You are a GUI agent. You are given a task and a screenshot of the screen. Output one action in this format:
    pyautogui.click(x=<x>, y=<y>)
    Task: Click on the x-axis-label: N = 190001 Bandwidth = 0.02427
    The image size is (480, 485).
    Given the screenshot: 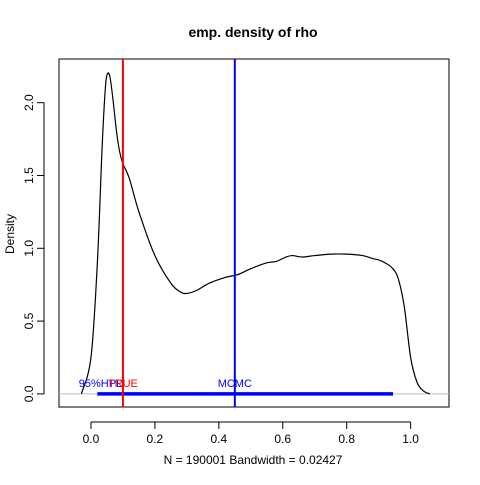 What is the action you would take?
    pyautogui.click(x=253, y=460)
    